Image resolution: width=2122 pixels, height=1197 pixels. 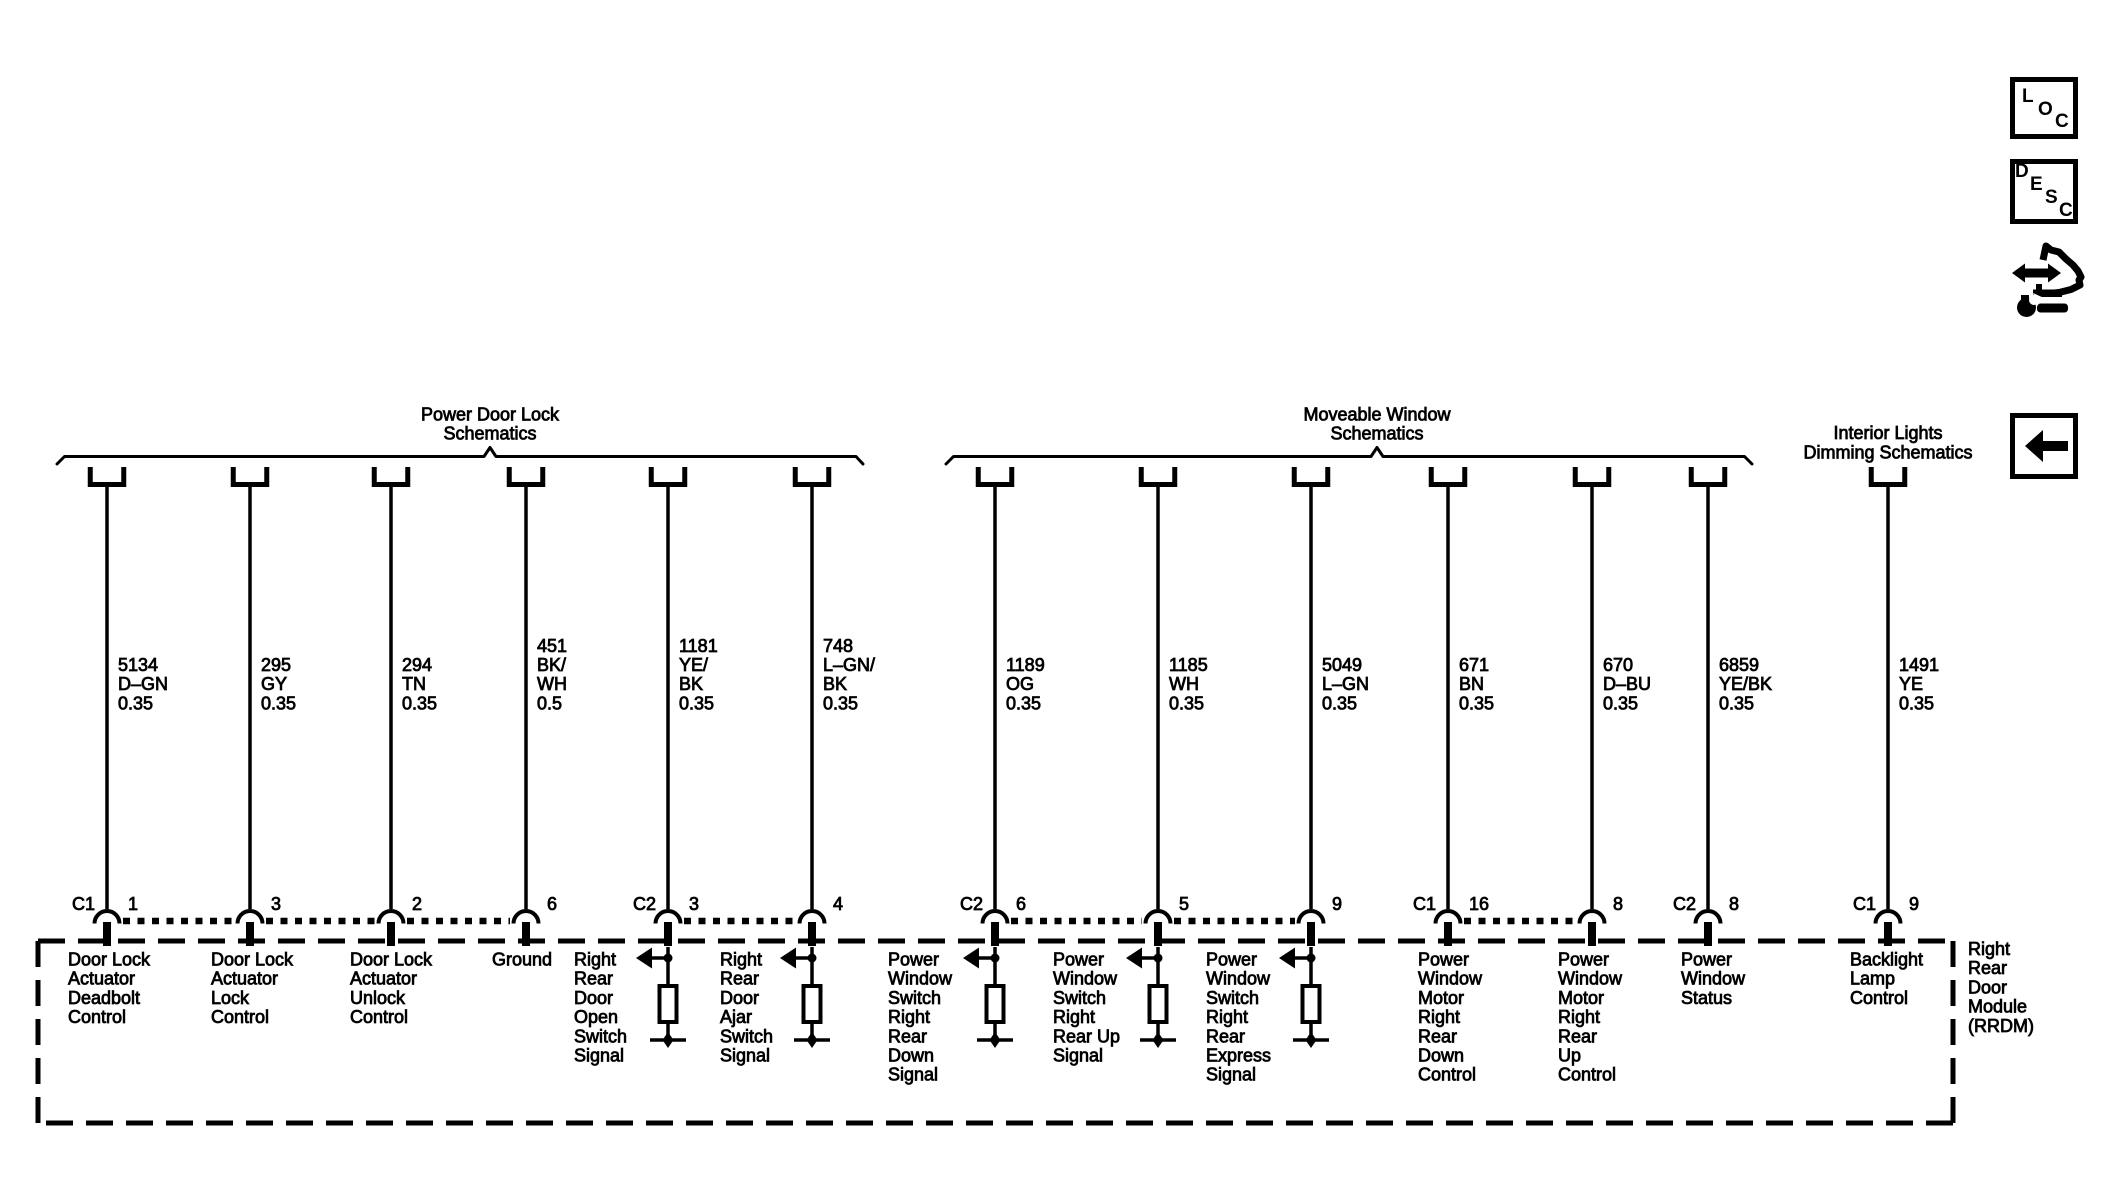 What do you see at coordinates (138, 665) in the screenshot?
I see `svg-text: 5134` at bounding box center [138, 665].